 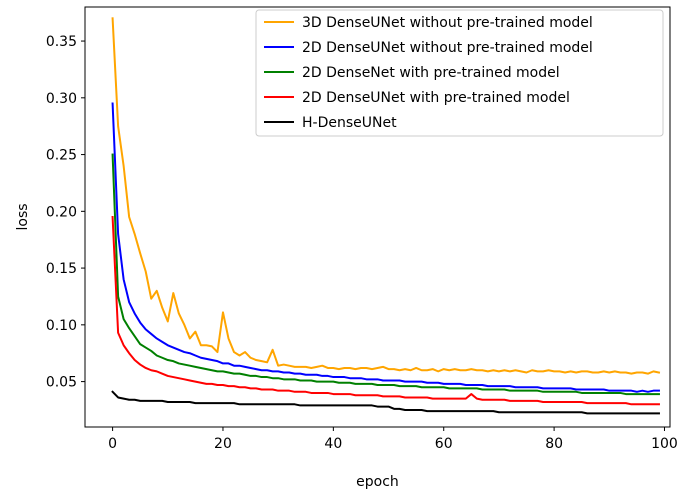 I want to click on y-axis: 0.05 0.10 0.15 0.20 0.25 0.30 0.35, so click(x=65, y=212).